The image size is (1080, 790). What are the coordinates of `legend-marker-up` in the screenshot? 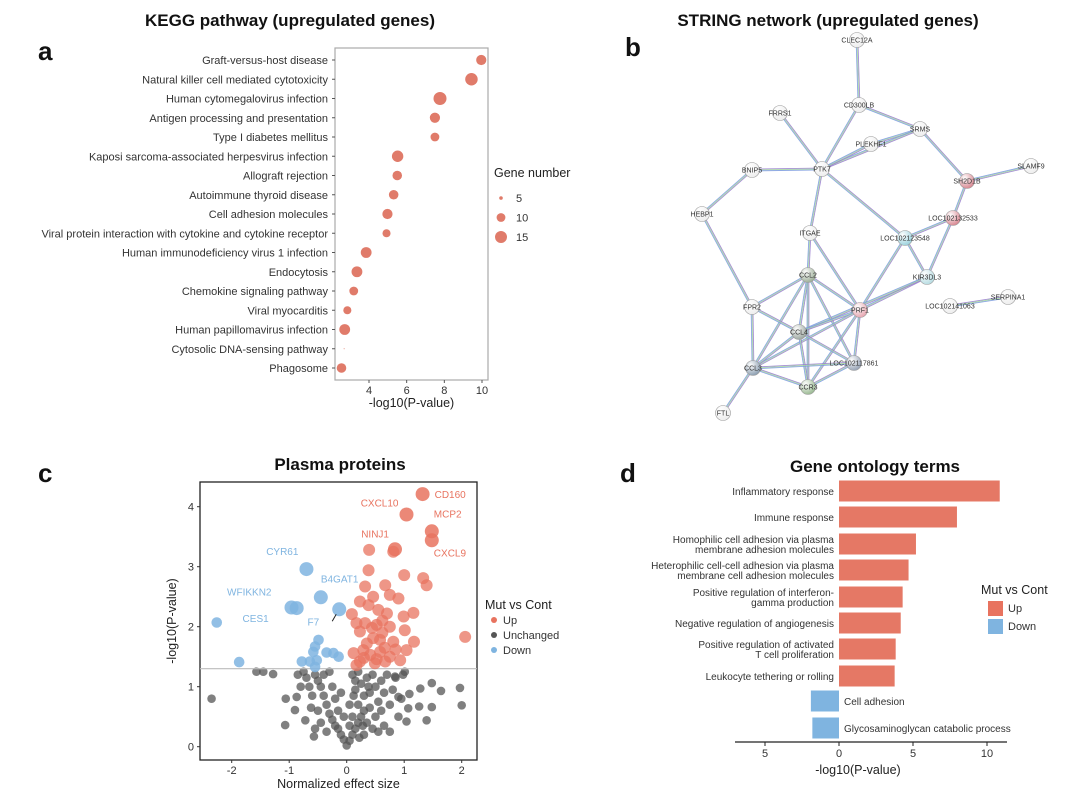 It's located at (494, 620).